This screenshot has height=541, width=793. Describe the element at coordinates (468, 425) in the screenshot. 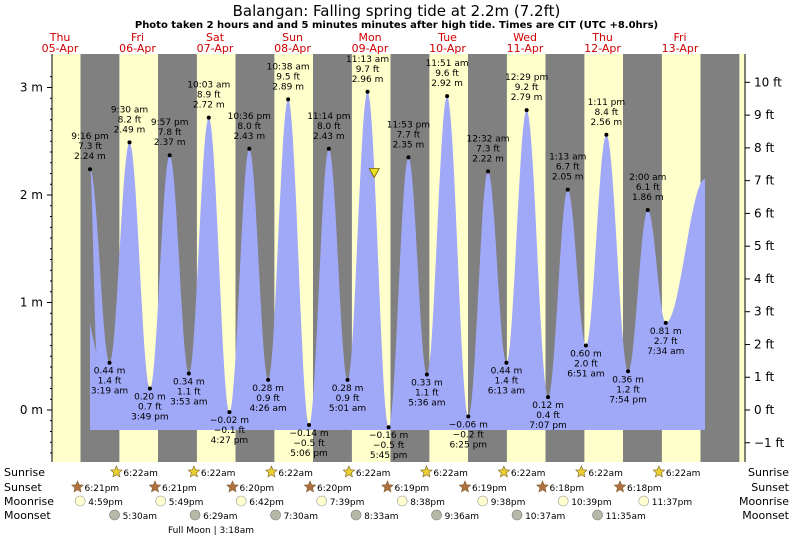

I see `tide-label: −0.06 m` at that location.